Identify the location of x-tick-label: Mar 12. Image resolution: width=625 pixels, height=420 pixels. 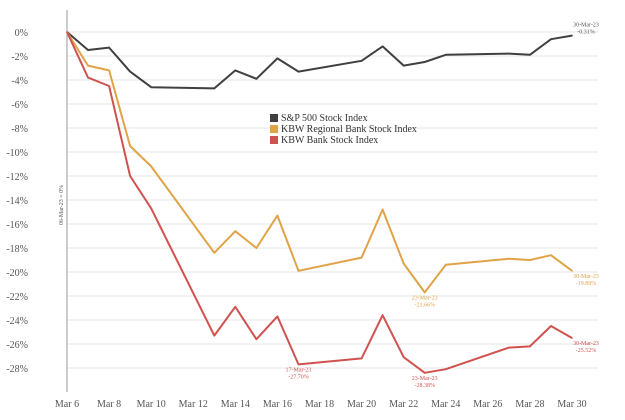
(193, 404).